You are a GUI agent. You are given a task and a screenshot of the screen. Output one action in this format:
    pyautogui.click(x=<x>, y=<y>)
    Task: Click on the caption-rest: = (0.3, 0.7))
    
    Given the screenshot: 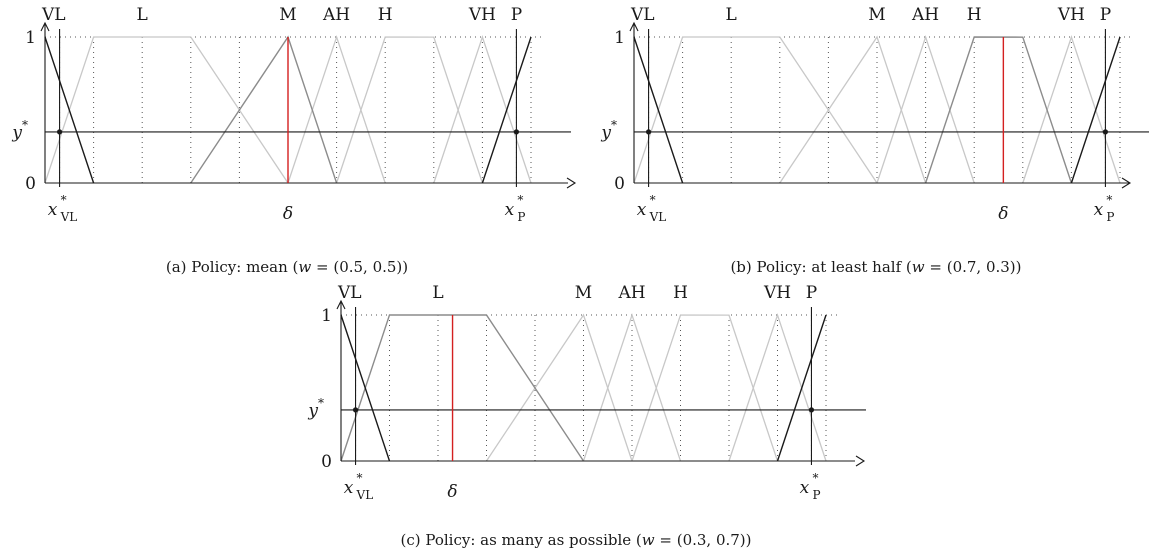 What is the action you would take?
    pyautogui.click(x=703, y=540)
    